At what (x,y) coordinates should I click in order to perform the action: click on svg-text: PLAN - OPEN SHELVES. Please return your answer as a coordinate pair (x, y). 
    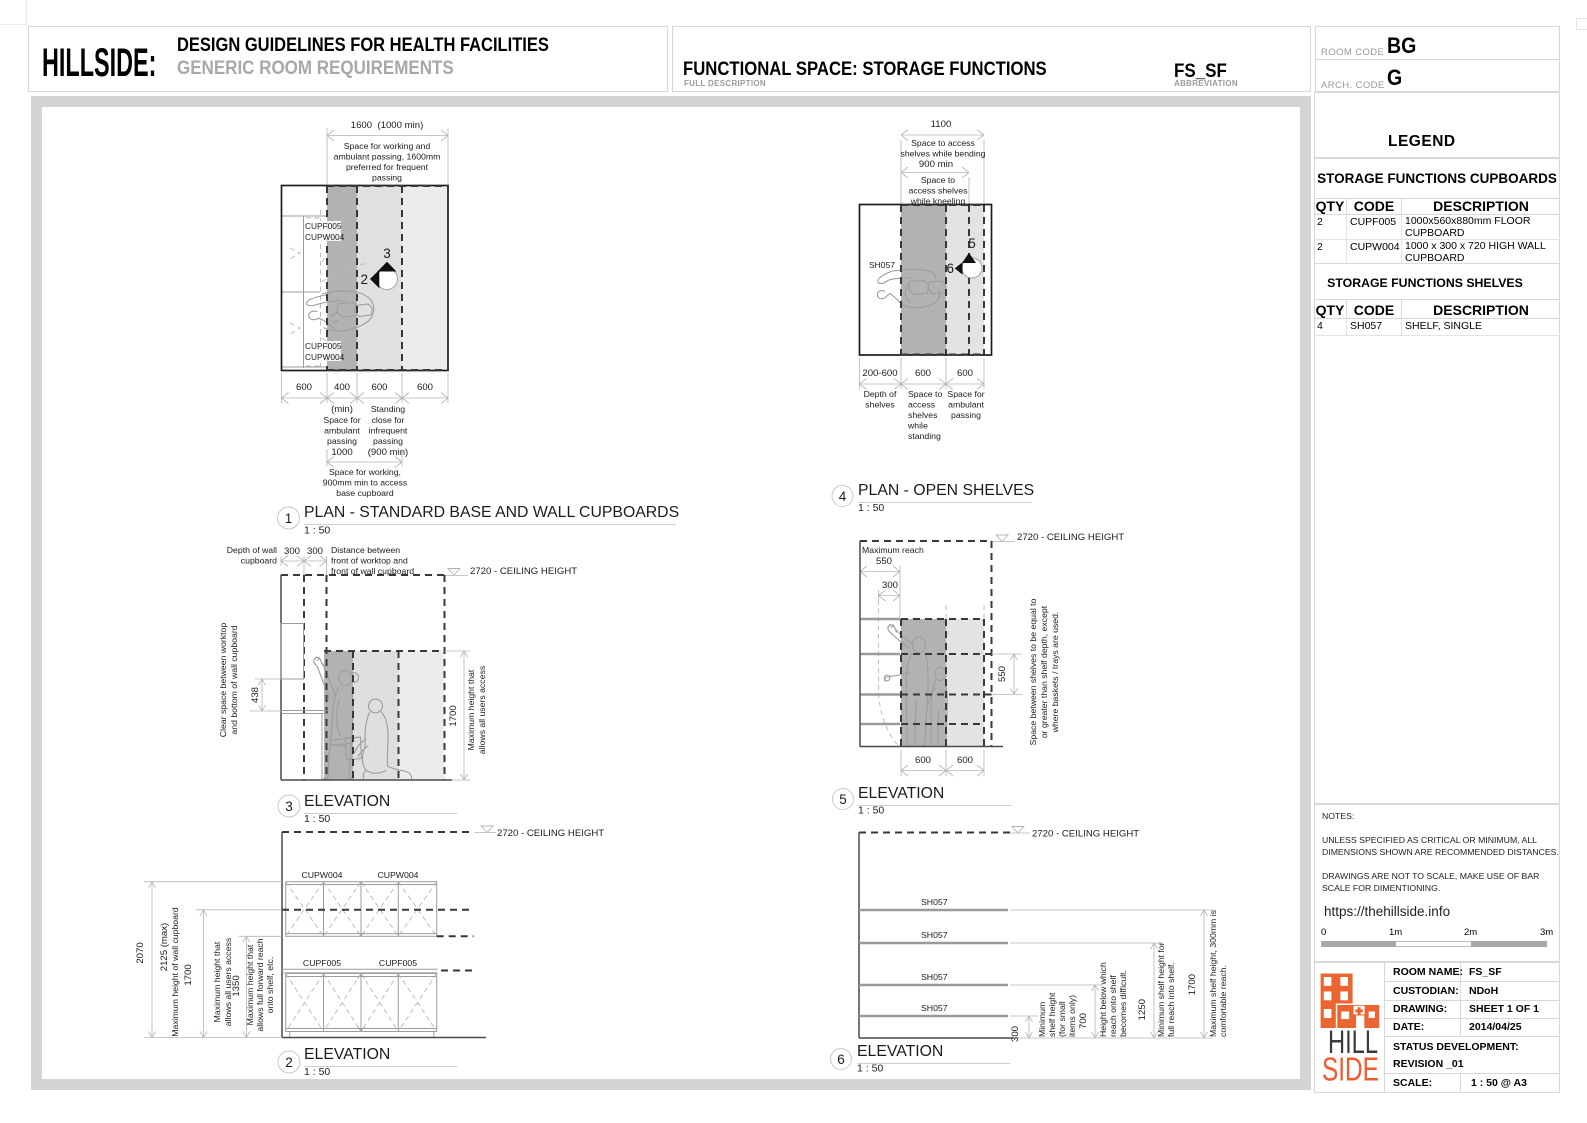
    Looking at the image, I should click on (946, 490).